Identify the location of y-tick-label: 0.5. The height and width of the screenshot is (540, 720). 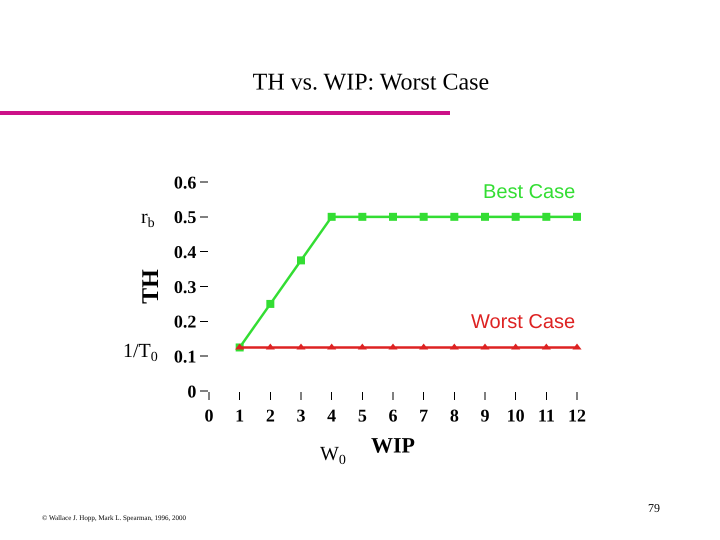
(185, 217).